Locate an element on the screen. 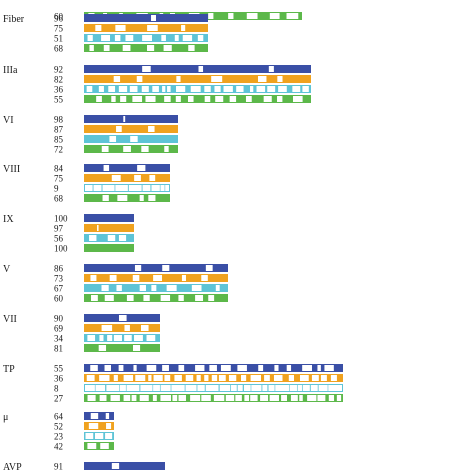 The image size is (474, 474). identity-value---3: 42 is located at coordinates (58, 447).